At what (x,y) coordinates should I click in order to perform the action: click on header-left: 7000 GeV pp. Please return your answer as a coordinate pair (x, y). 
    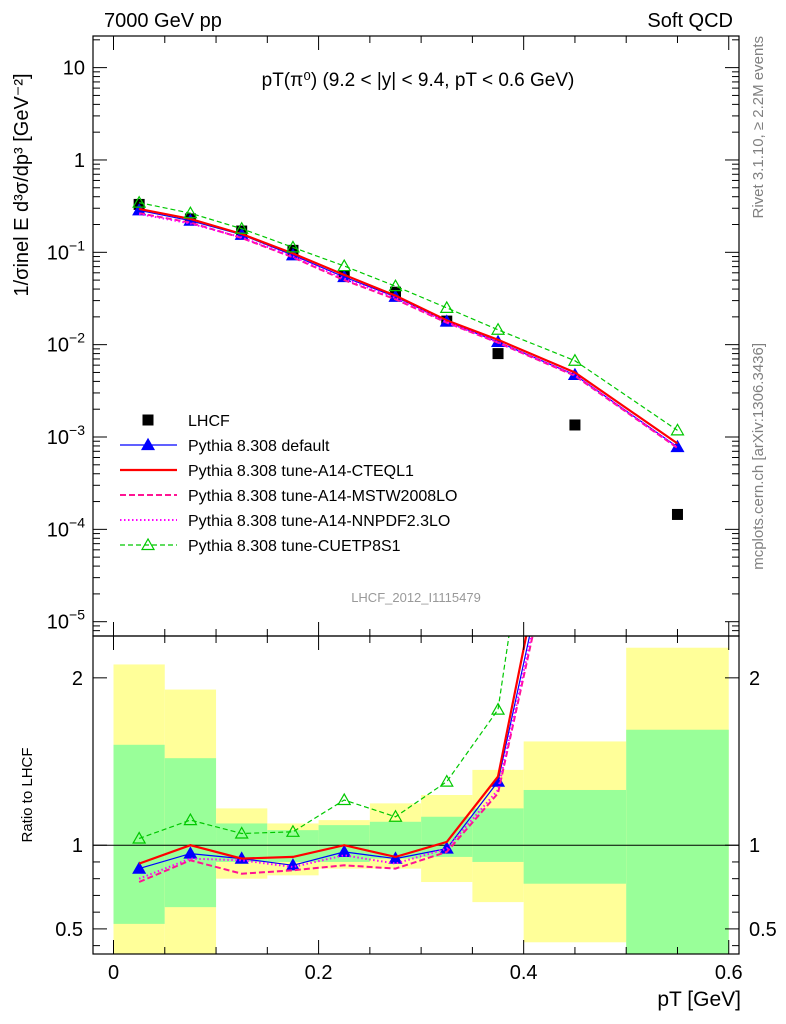
    Looking at the image, I should click on (163, 21).